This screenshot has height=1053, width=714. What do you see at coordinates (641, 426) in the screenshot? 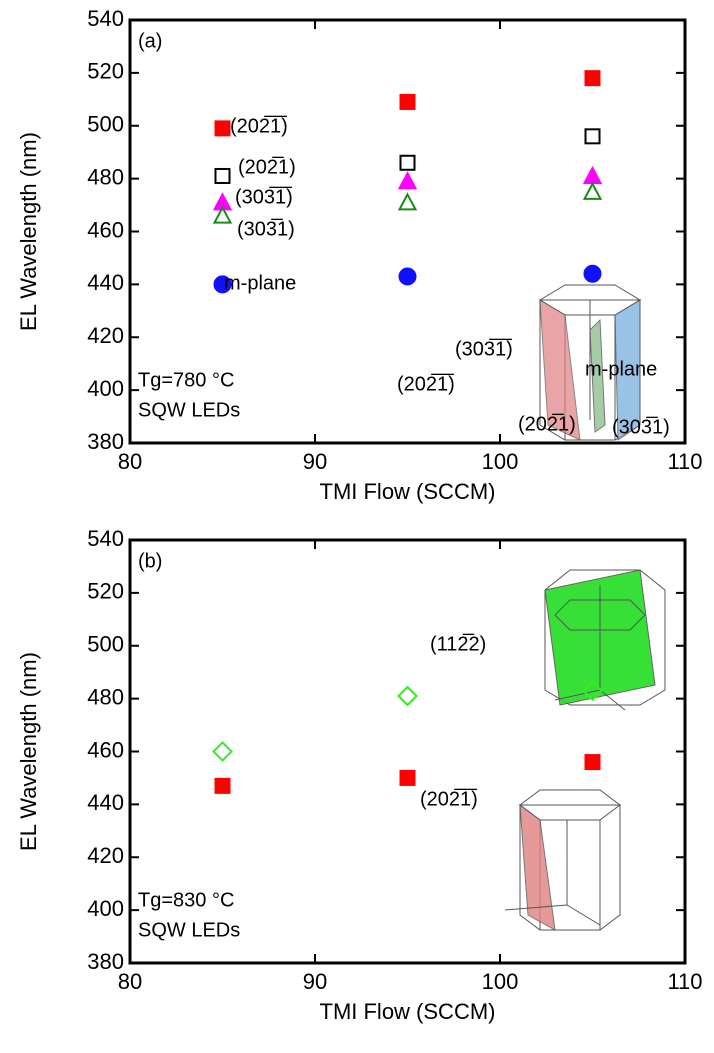
I see `inset-label: (303̅1)` at bounding box center [641, 426].